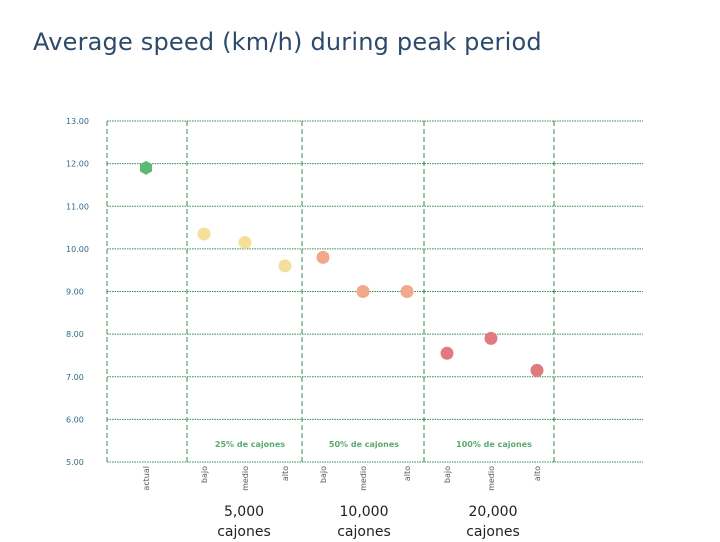 This screenshot has width=720, height=542. Describe the element at coordinates (77, 206) in the screenshot. I see `y-tick-label: 11.00` at that location.